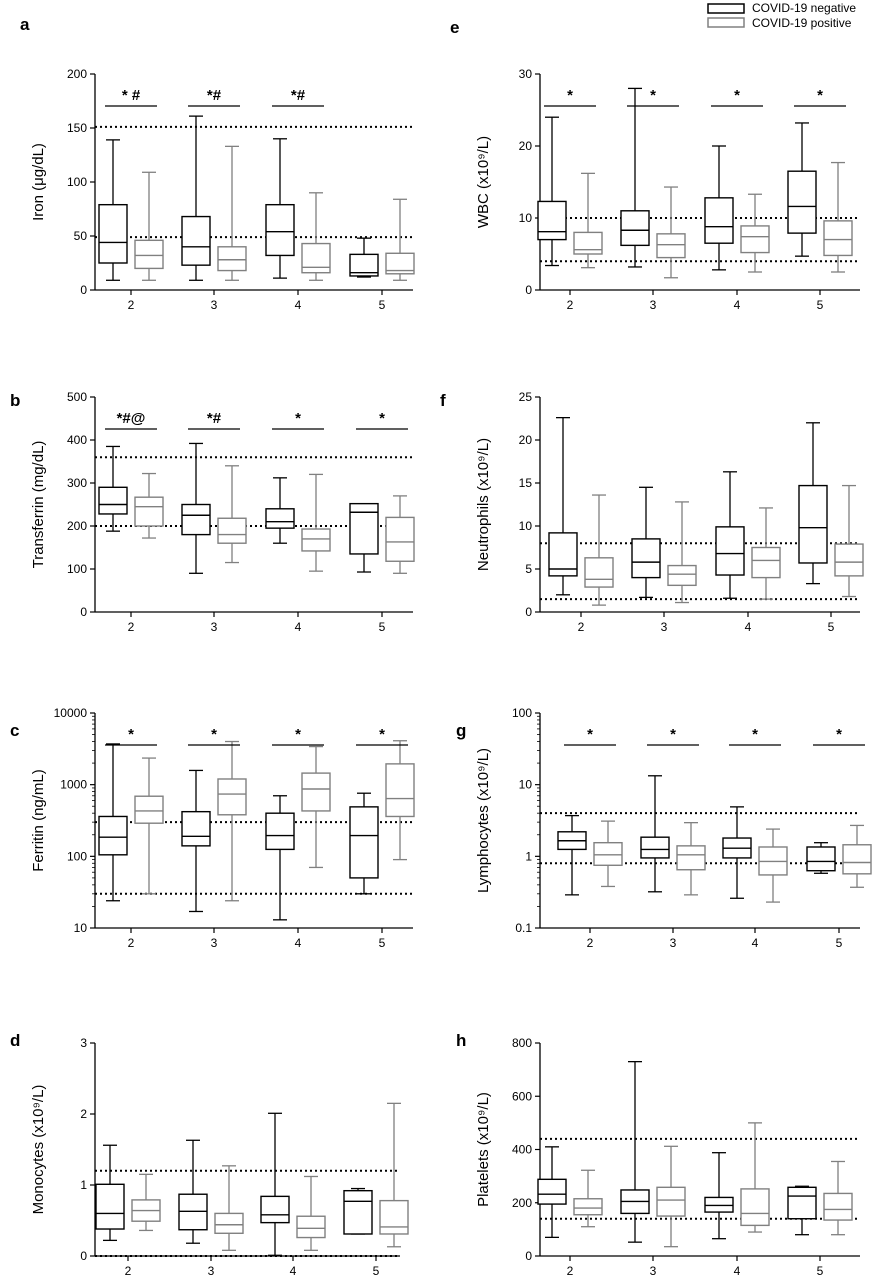  What do you see at coordinates (454, 27) in the screenshot?
I see `panel-label: e` at bounding box center [454, 27].